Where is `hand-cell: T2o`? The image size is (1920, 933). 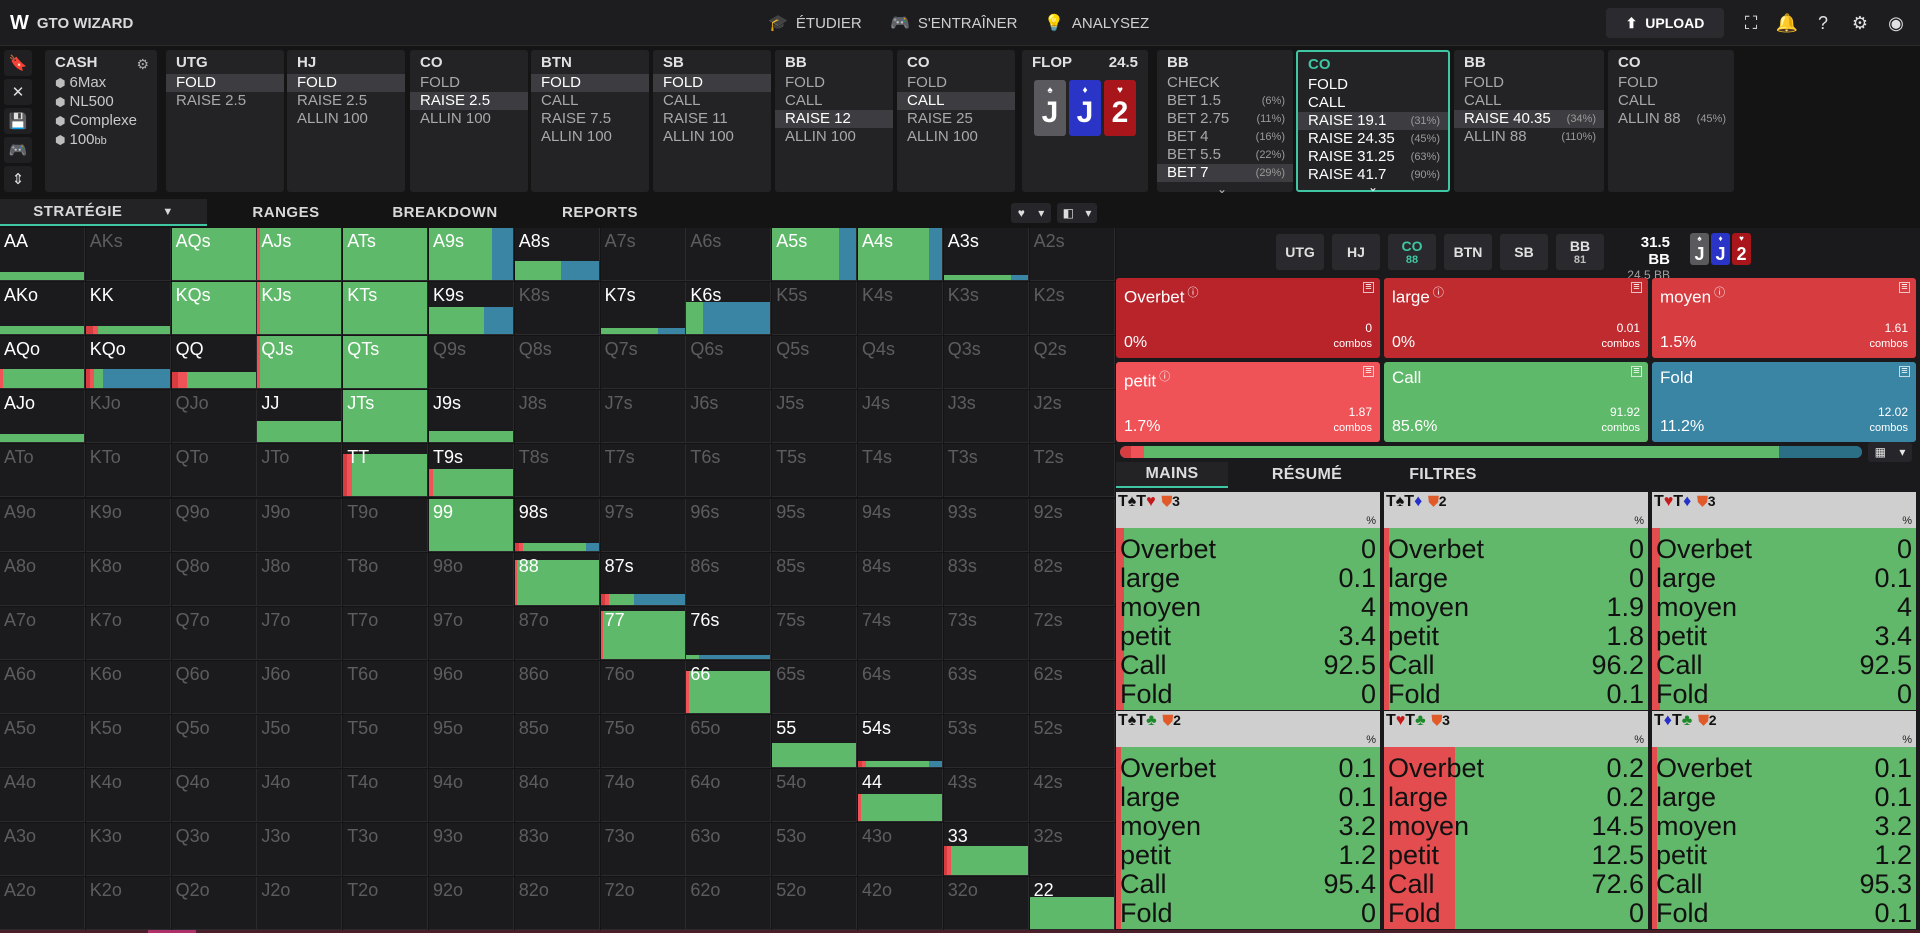 hand-cell: T2o is located at coordinates (386, 904).